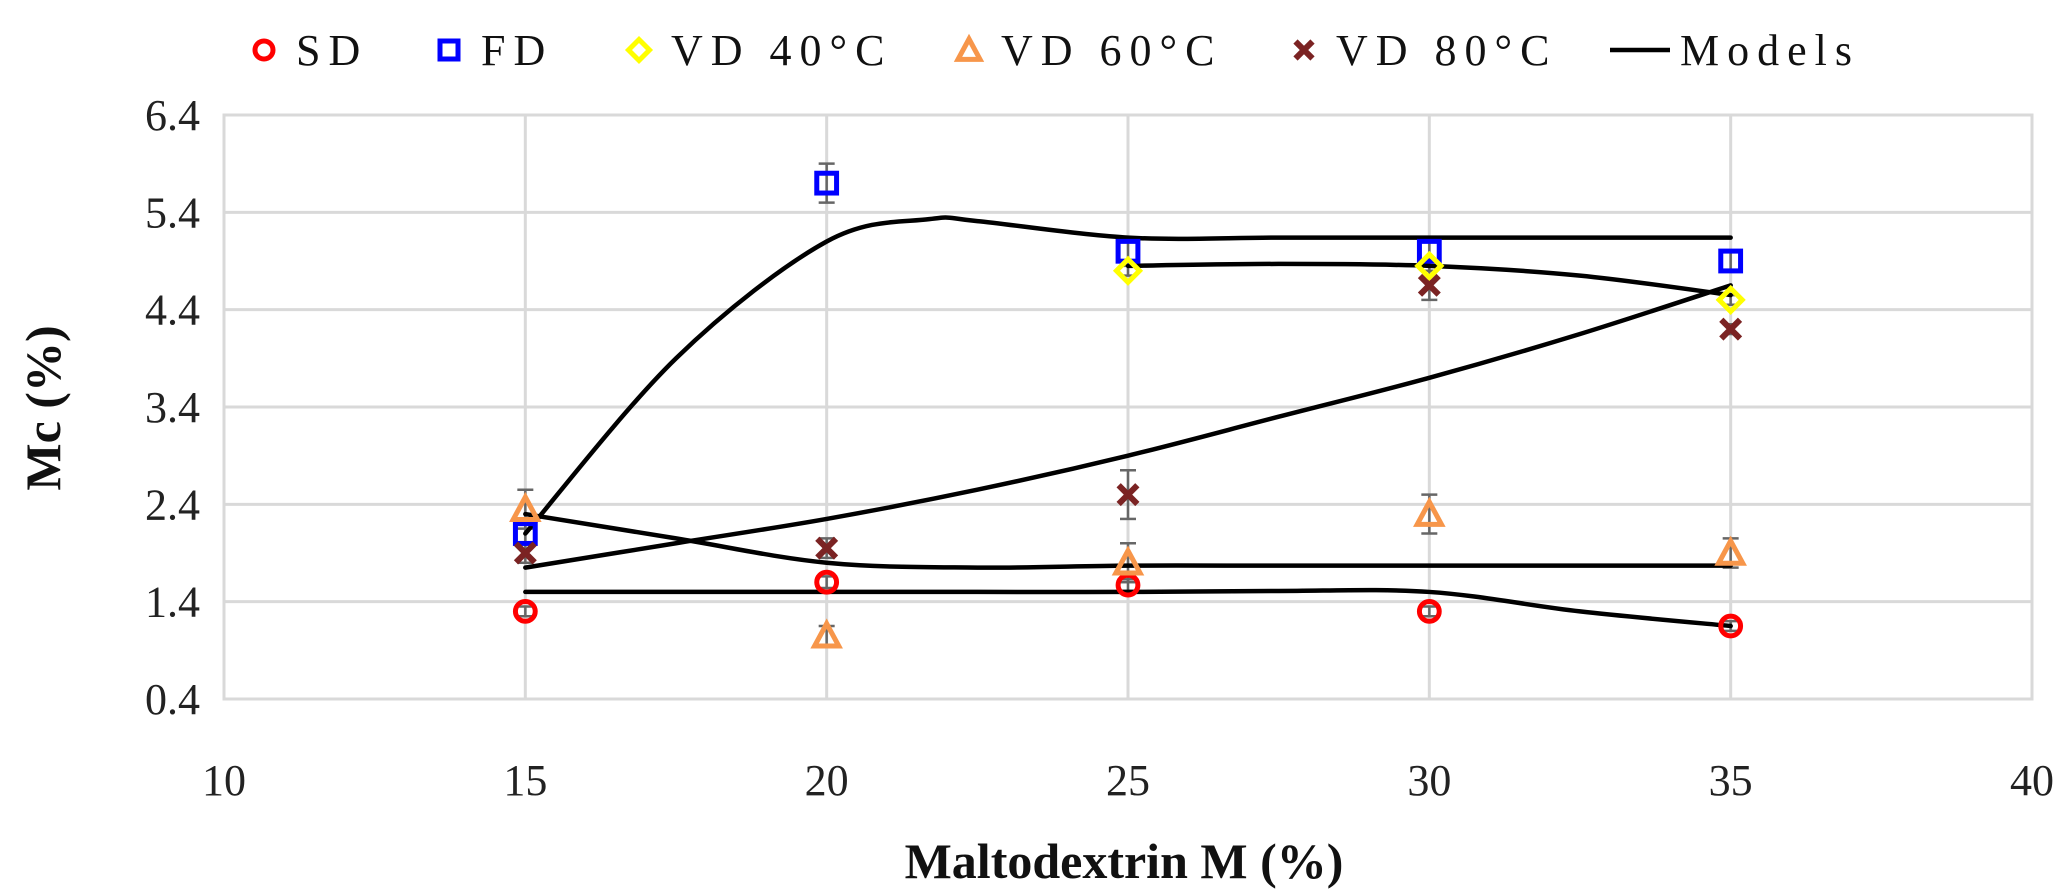 The image size is (2072, 892). Describe the element at coordinates (172, 699) in the screenshot. I see `y-tick-label: 0.4` at that location.